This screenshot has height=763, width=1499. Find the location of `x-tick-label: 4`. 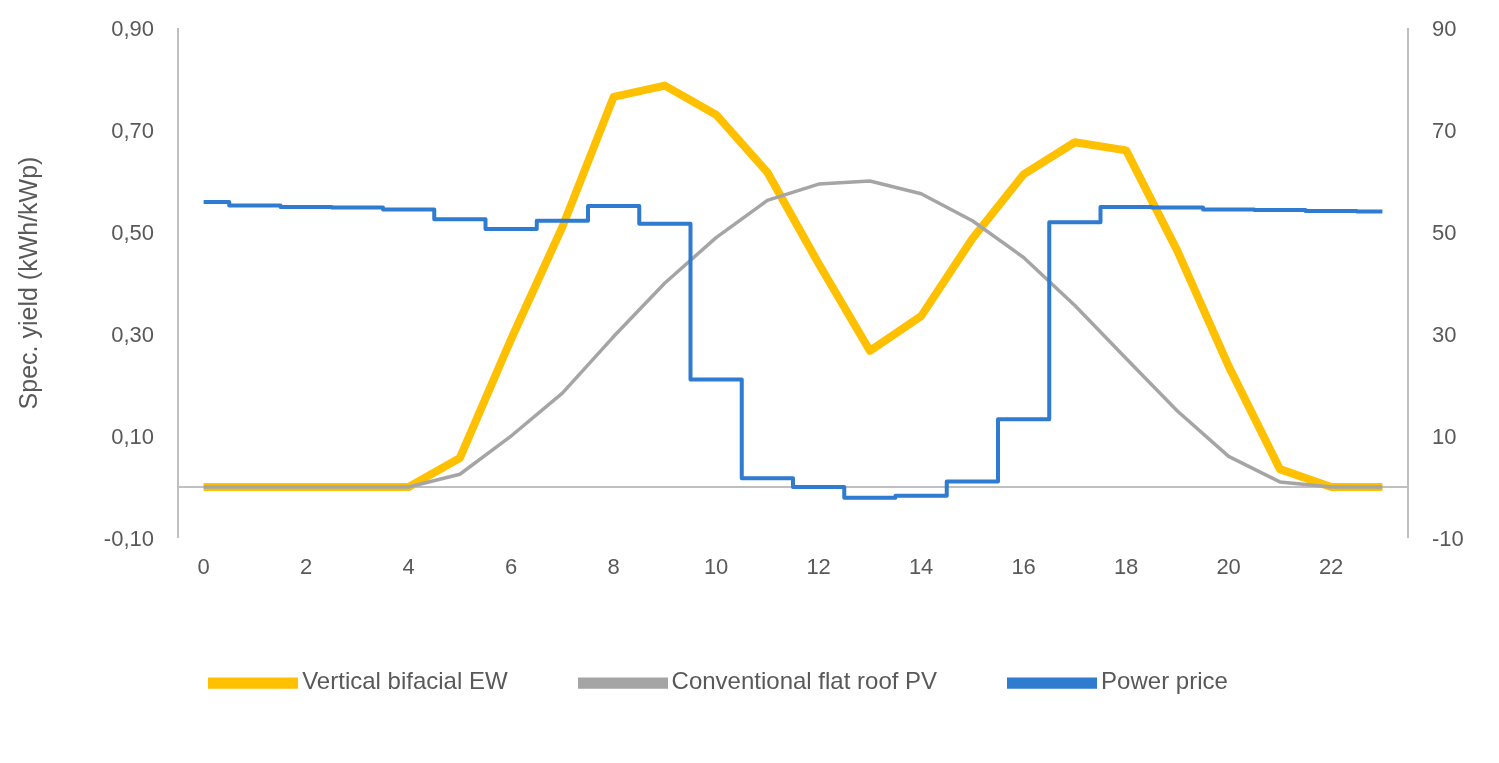

x-tick-label: 4 is located at coordinates (408, 566).